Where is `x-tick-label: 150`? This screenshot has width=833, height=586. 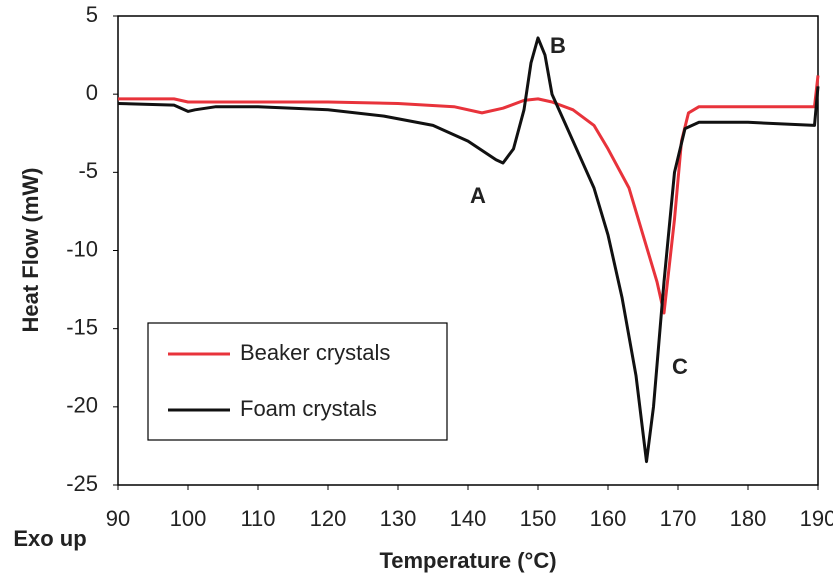
x-tick-label: 150 is located at coordinates (538, 518).